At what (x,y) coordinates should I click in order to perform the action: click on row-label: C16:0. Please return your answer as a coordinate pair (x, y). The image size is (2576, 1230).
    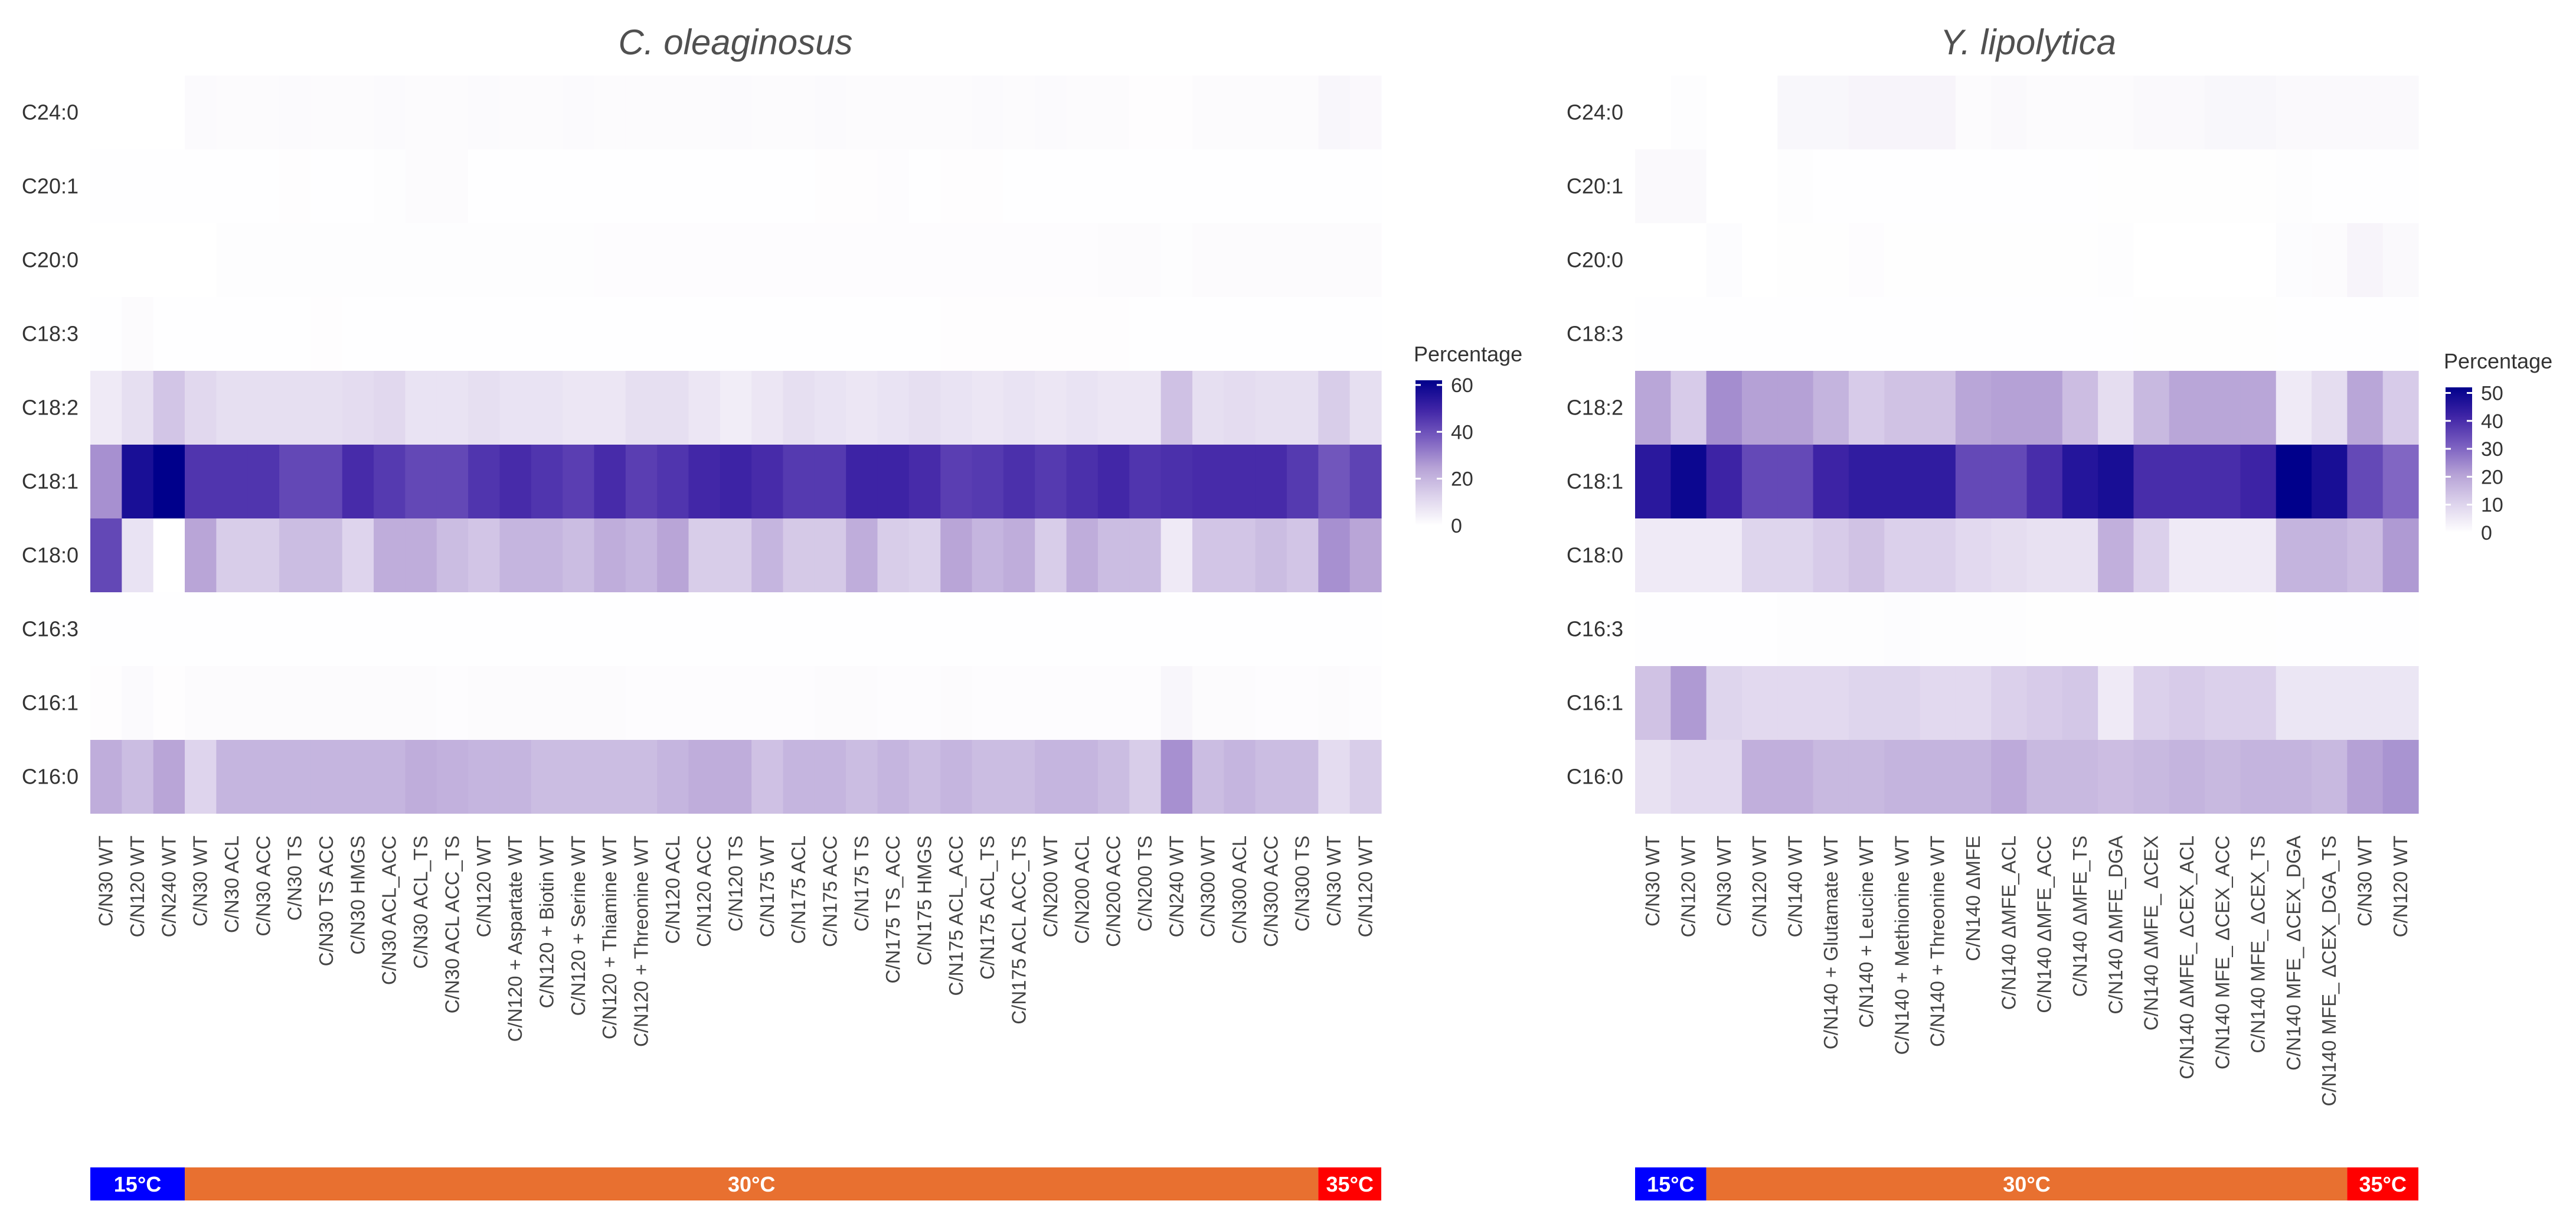
    Looking at the image, I should click on (50, 777).